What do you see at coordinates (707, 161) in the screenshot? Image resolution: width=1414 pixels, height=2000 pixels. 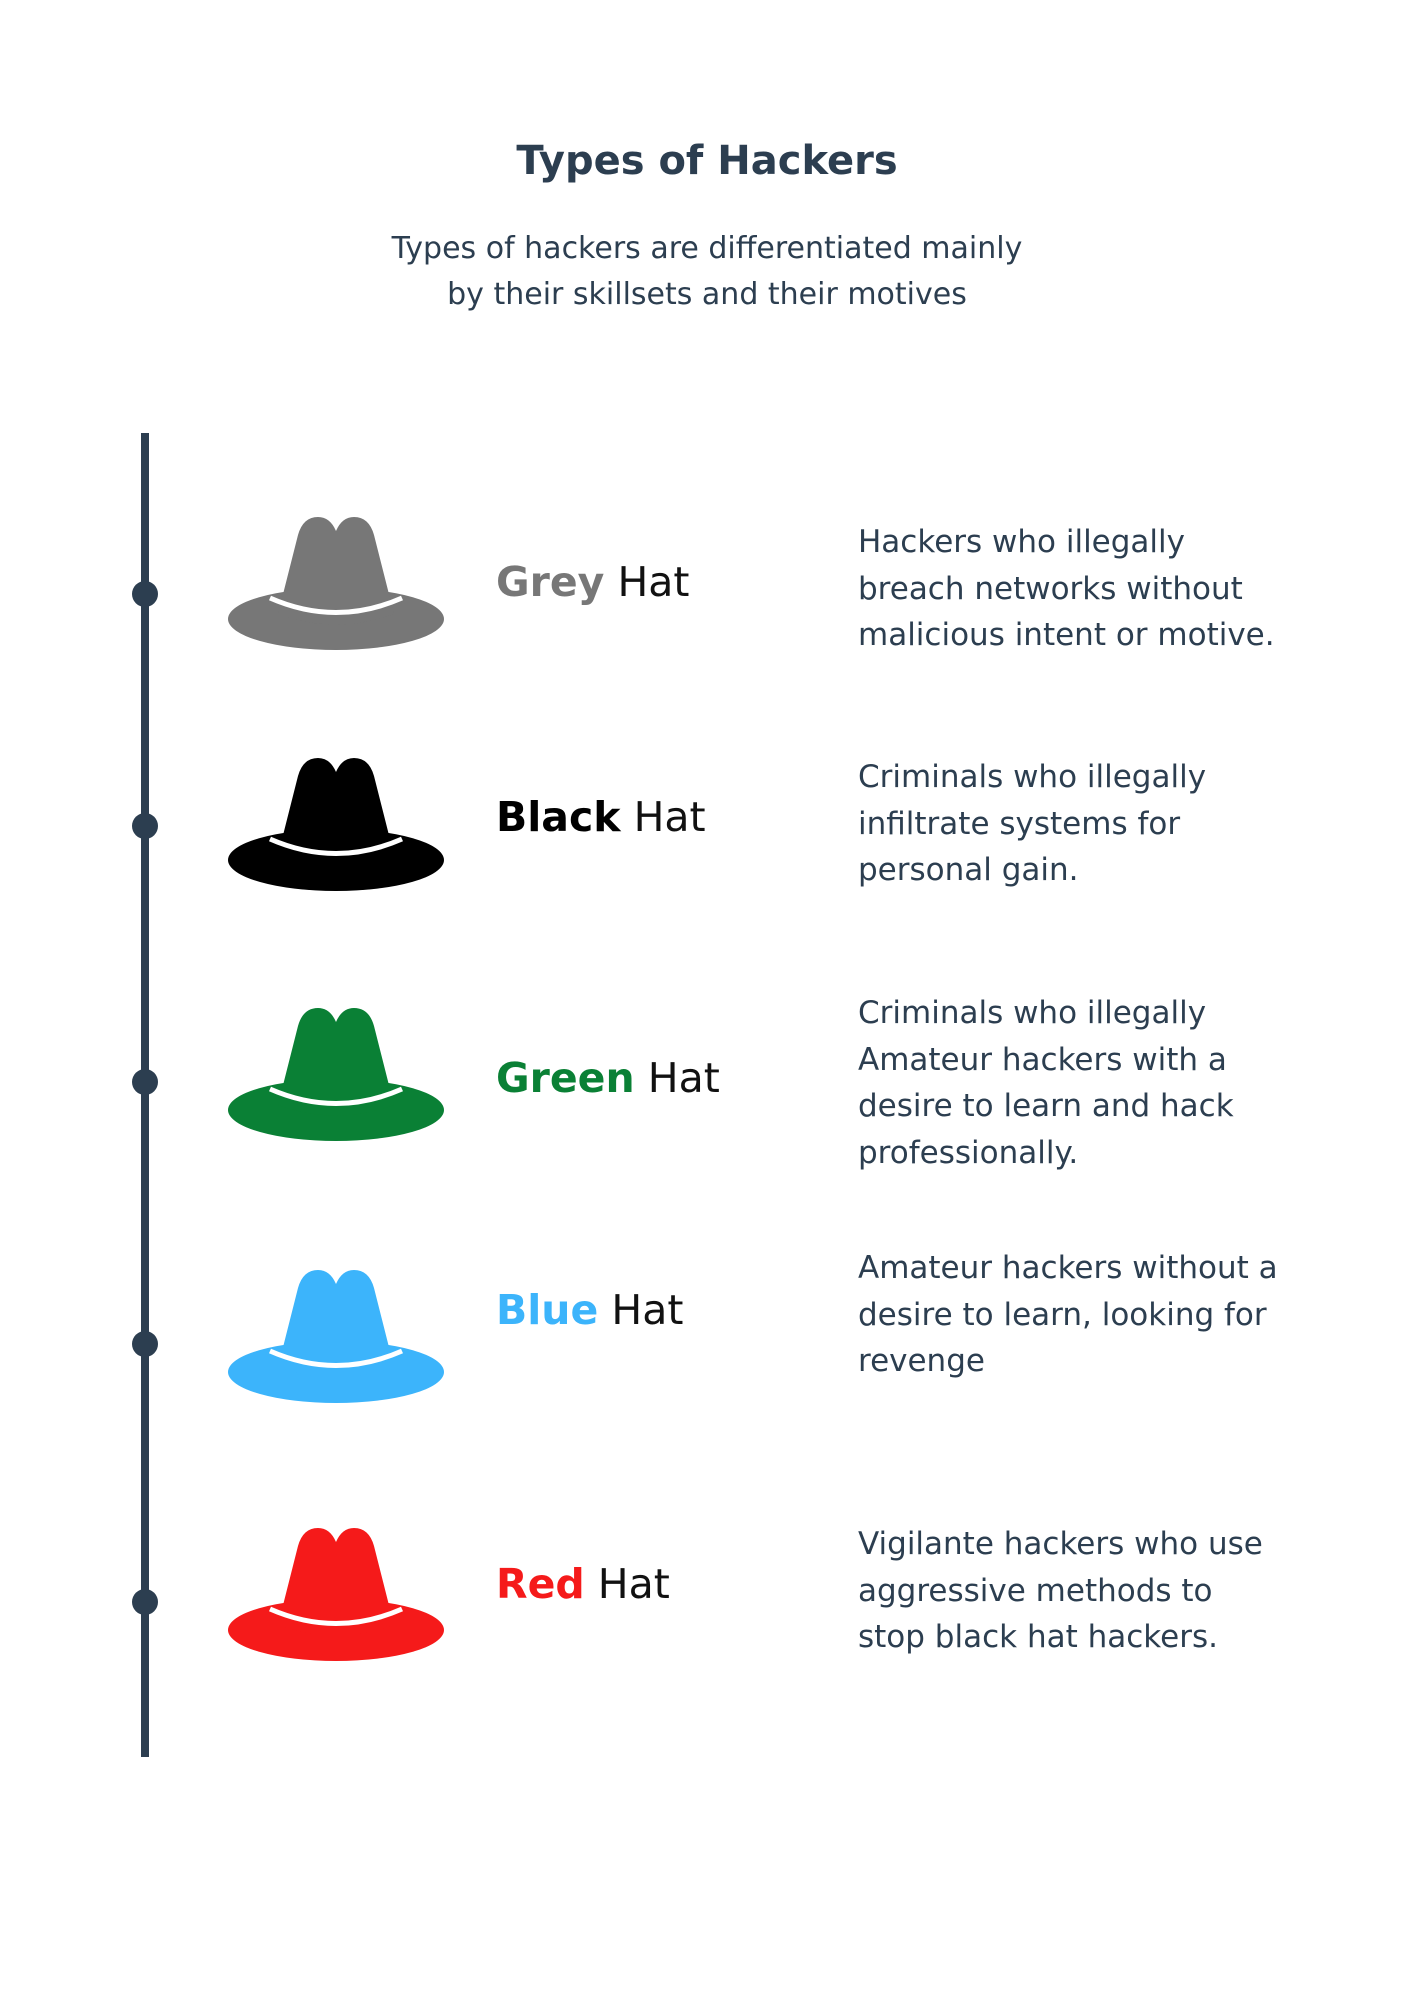 I see `page-title: Types of Hackers` at bounding box center [707, 161].